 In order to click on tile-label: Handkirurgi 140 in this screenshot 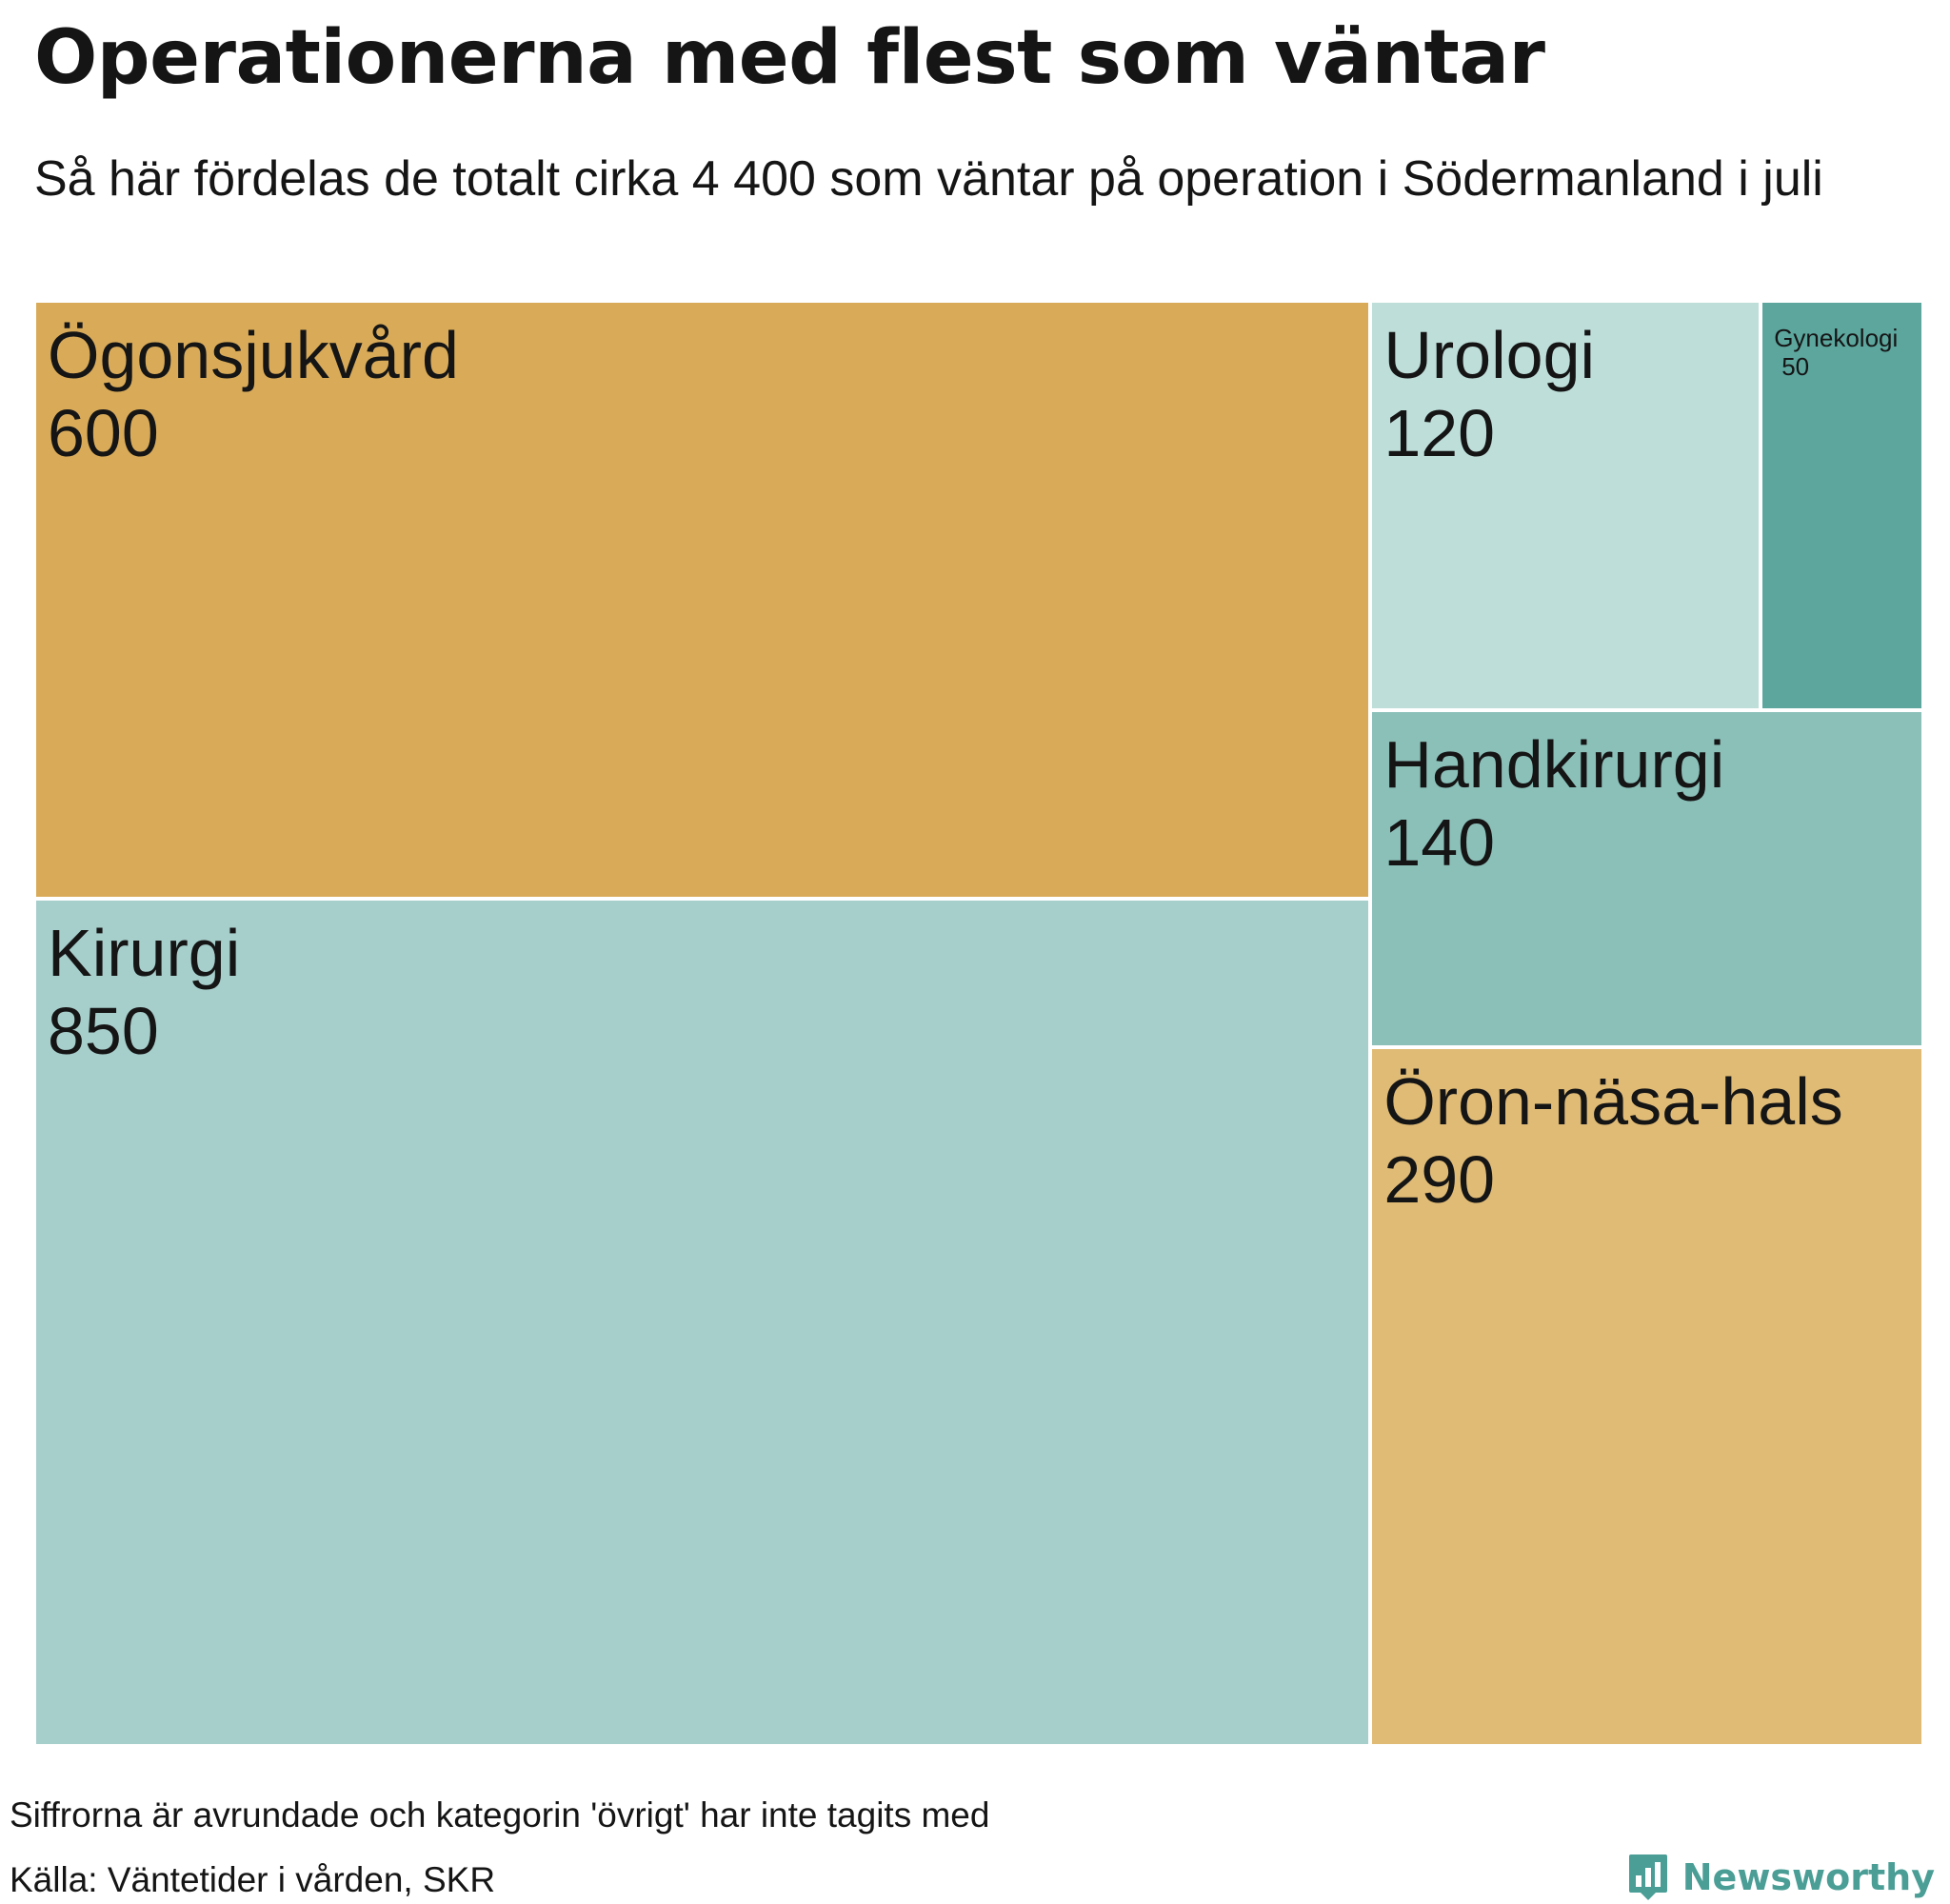, I will do `click(1553, 803)`.